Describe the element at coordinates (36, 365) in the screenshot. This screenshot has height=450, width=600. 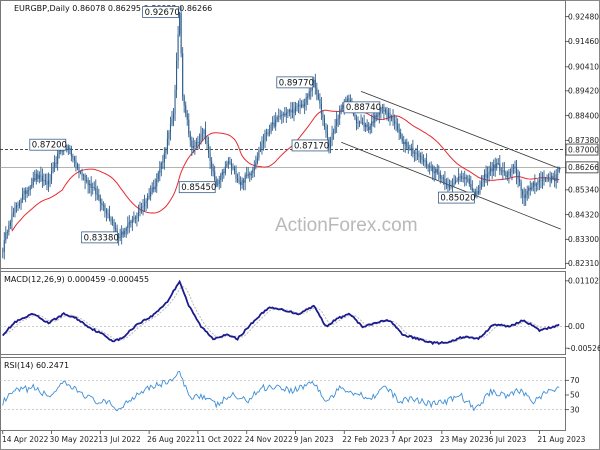
I see `rsi-title: RSI(14) 60.2471` at that location.